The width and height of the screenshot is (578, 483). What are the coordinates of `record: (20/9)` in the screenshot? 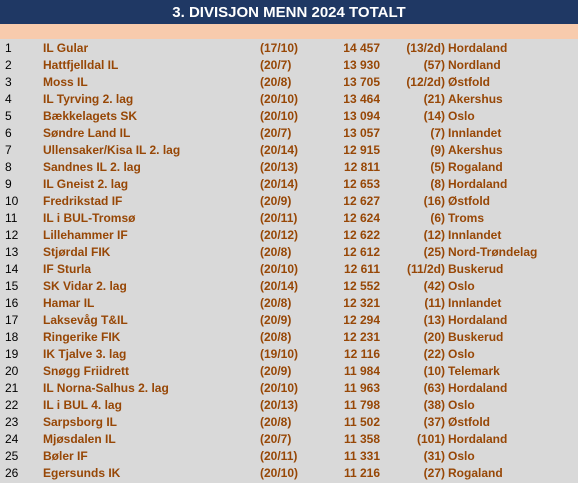 It's located at (276, 201).